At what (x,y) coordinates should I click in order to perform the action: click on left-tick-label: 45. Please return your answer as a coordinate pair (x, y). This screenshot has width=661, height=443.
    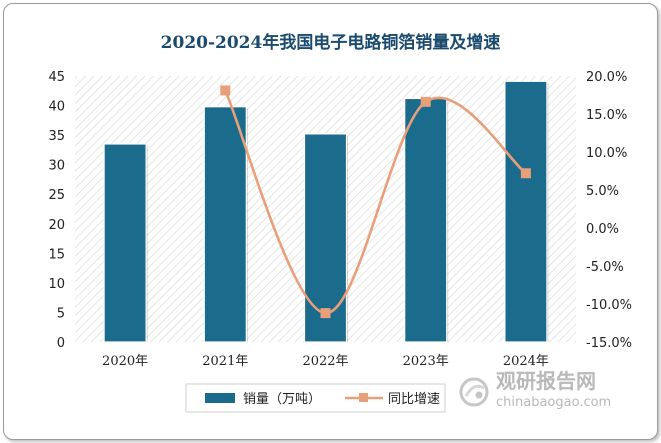
    Looking at the image, I should click on (56, 77).